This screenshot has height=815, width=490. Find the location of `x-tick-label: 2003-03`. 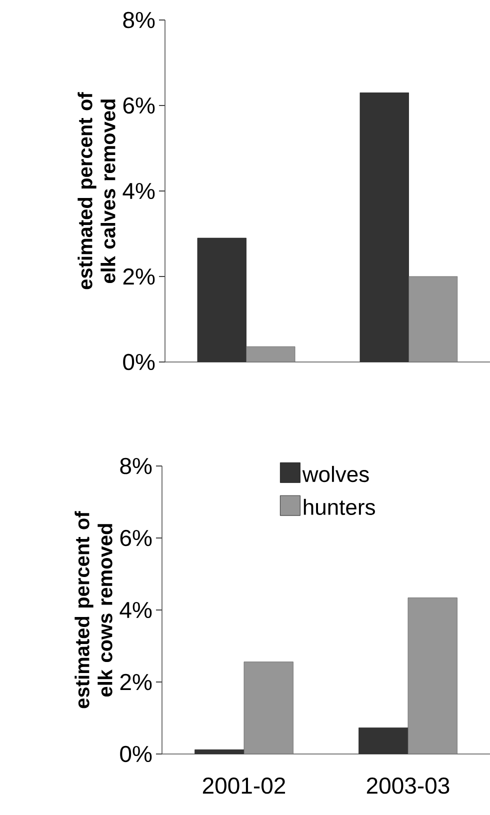

x-tick-label: 2003-03 is located at coordinates (408, 786).